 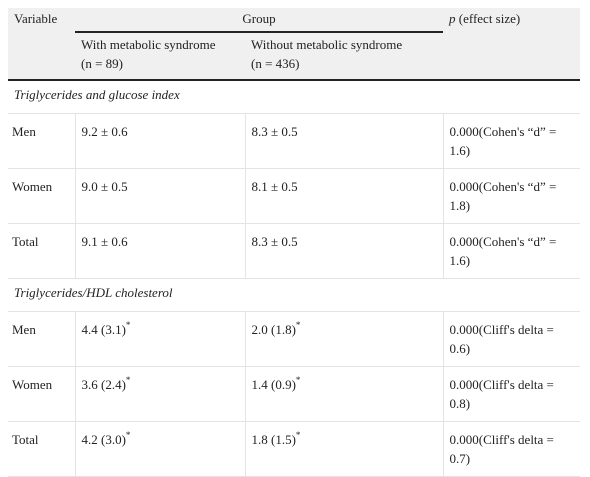 I want to click on with-name: With metabolic syndrome, so click(x=148, y=44).